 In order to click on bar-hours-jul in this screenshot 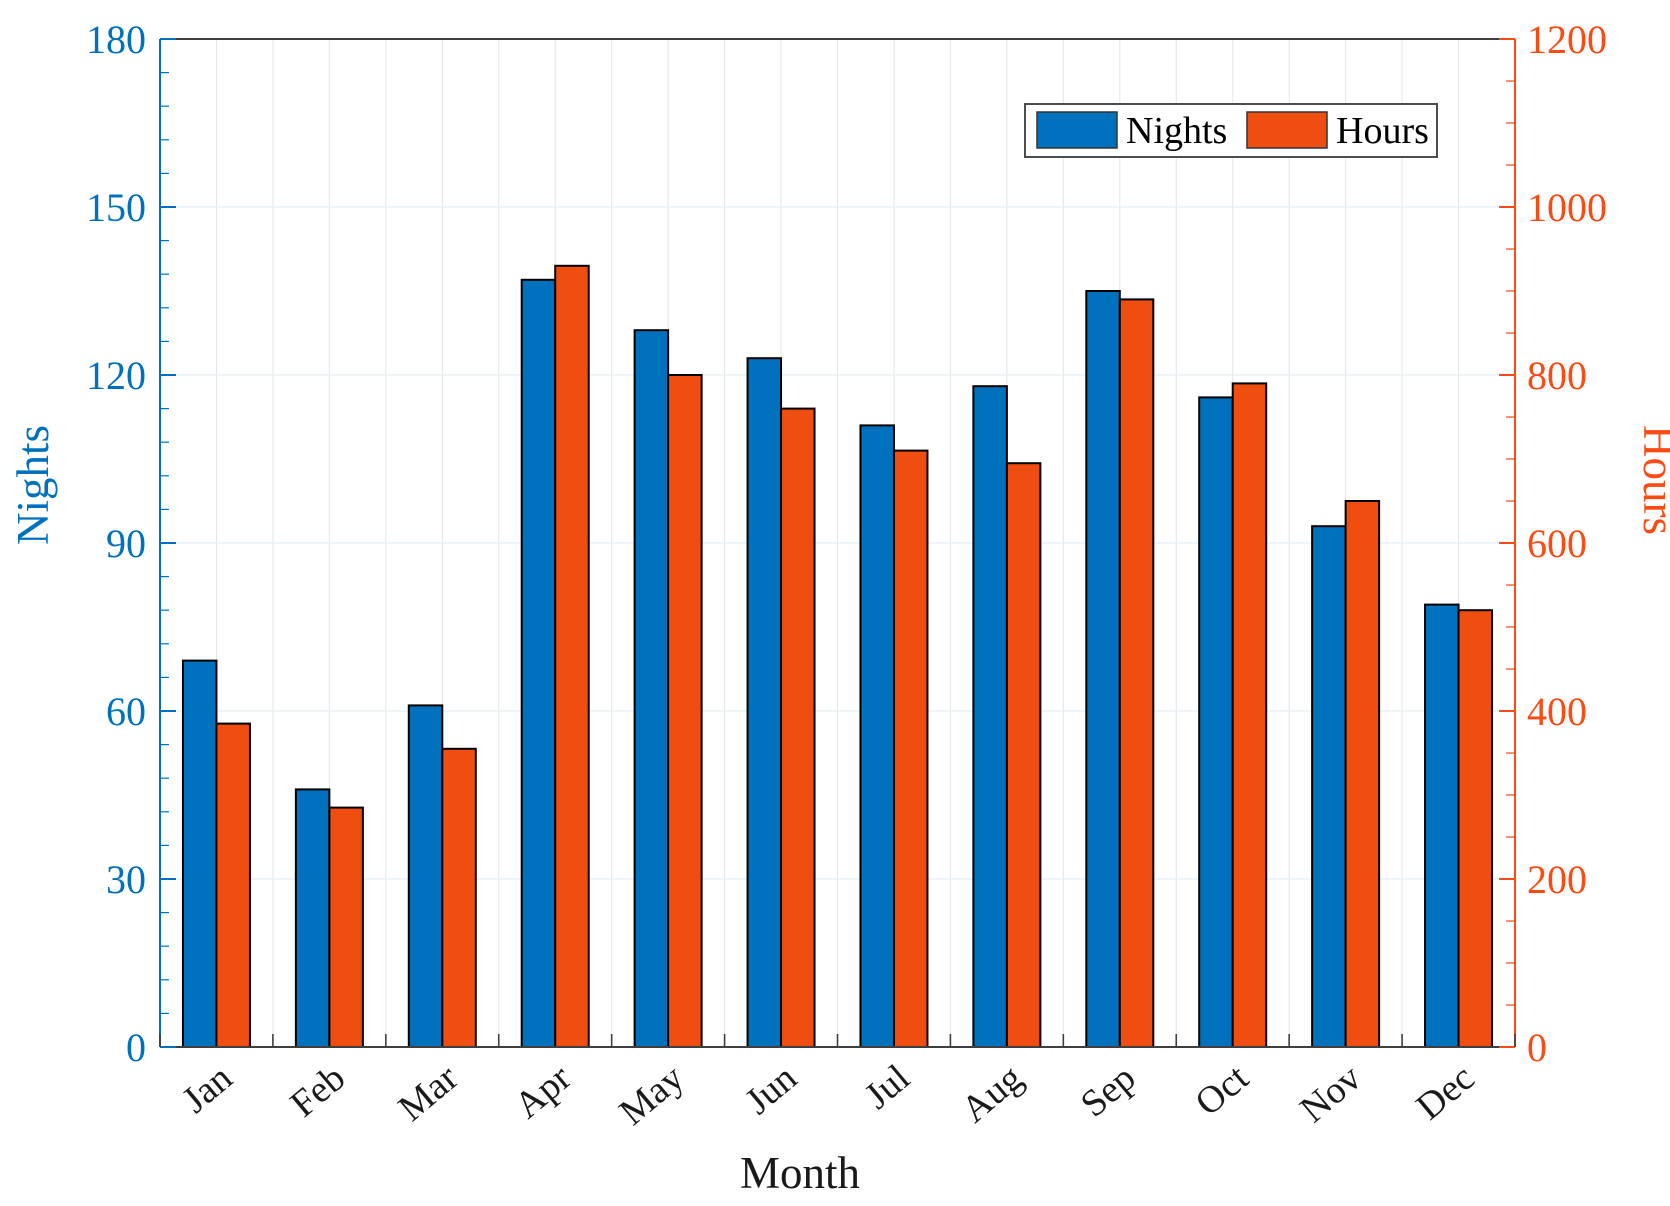, I will do `click(910, 749)`.